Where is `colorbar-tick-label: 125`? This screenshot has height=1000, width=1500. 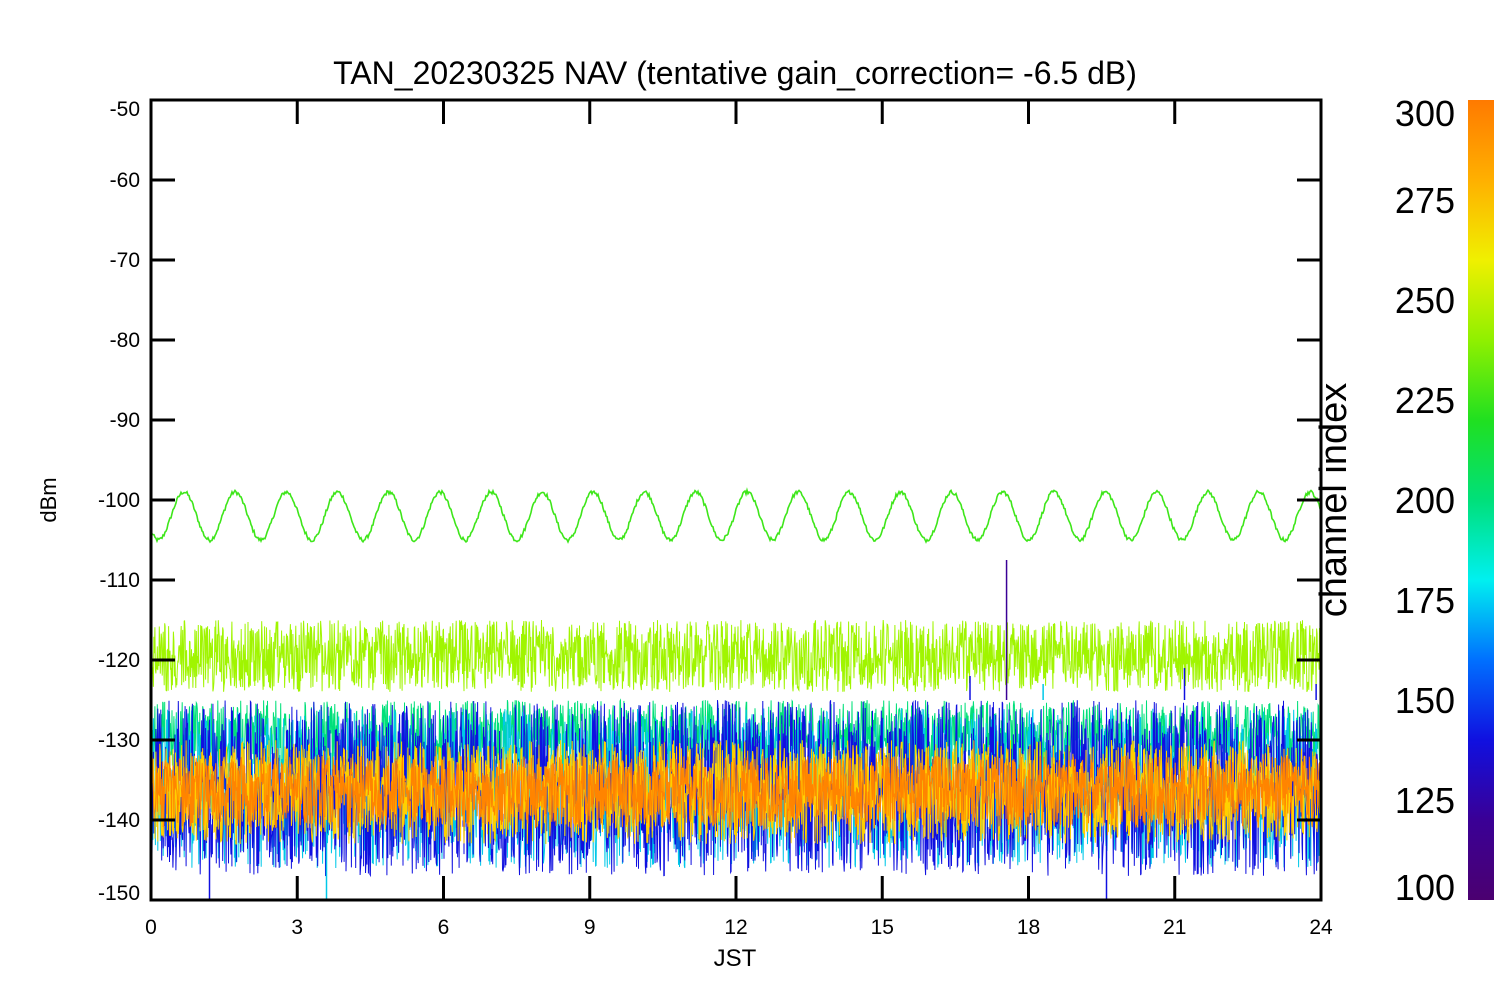
colorbar-tick-label: 125 is located at coordinates (1425, 800).